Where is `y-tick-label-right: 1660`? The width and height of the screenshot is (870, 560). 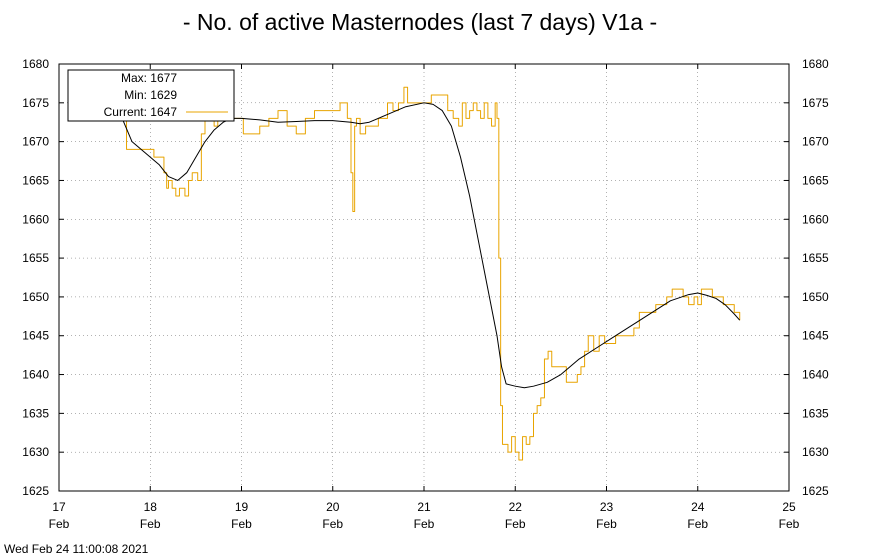
y-tick-label-right: 1660 is located at coordinates (815, 219).